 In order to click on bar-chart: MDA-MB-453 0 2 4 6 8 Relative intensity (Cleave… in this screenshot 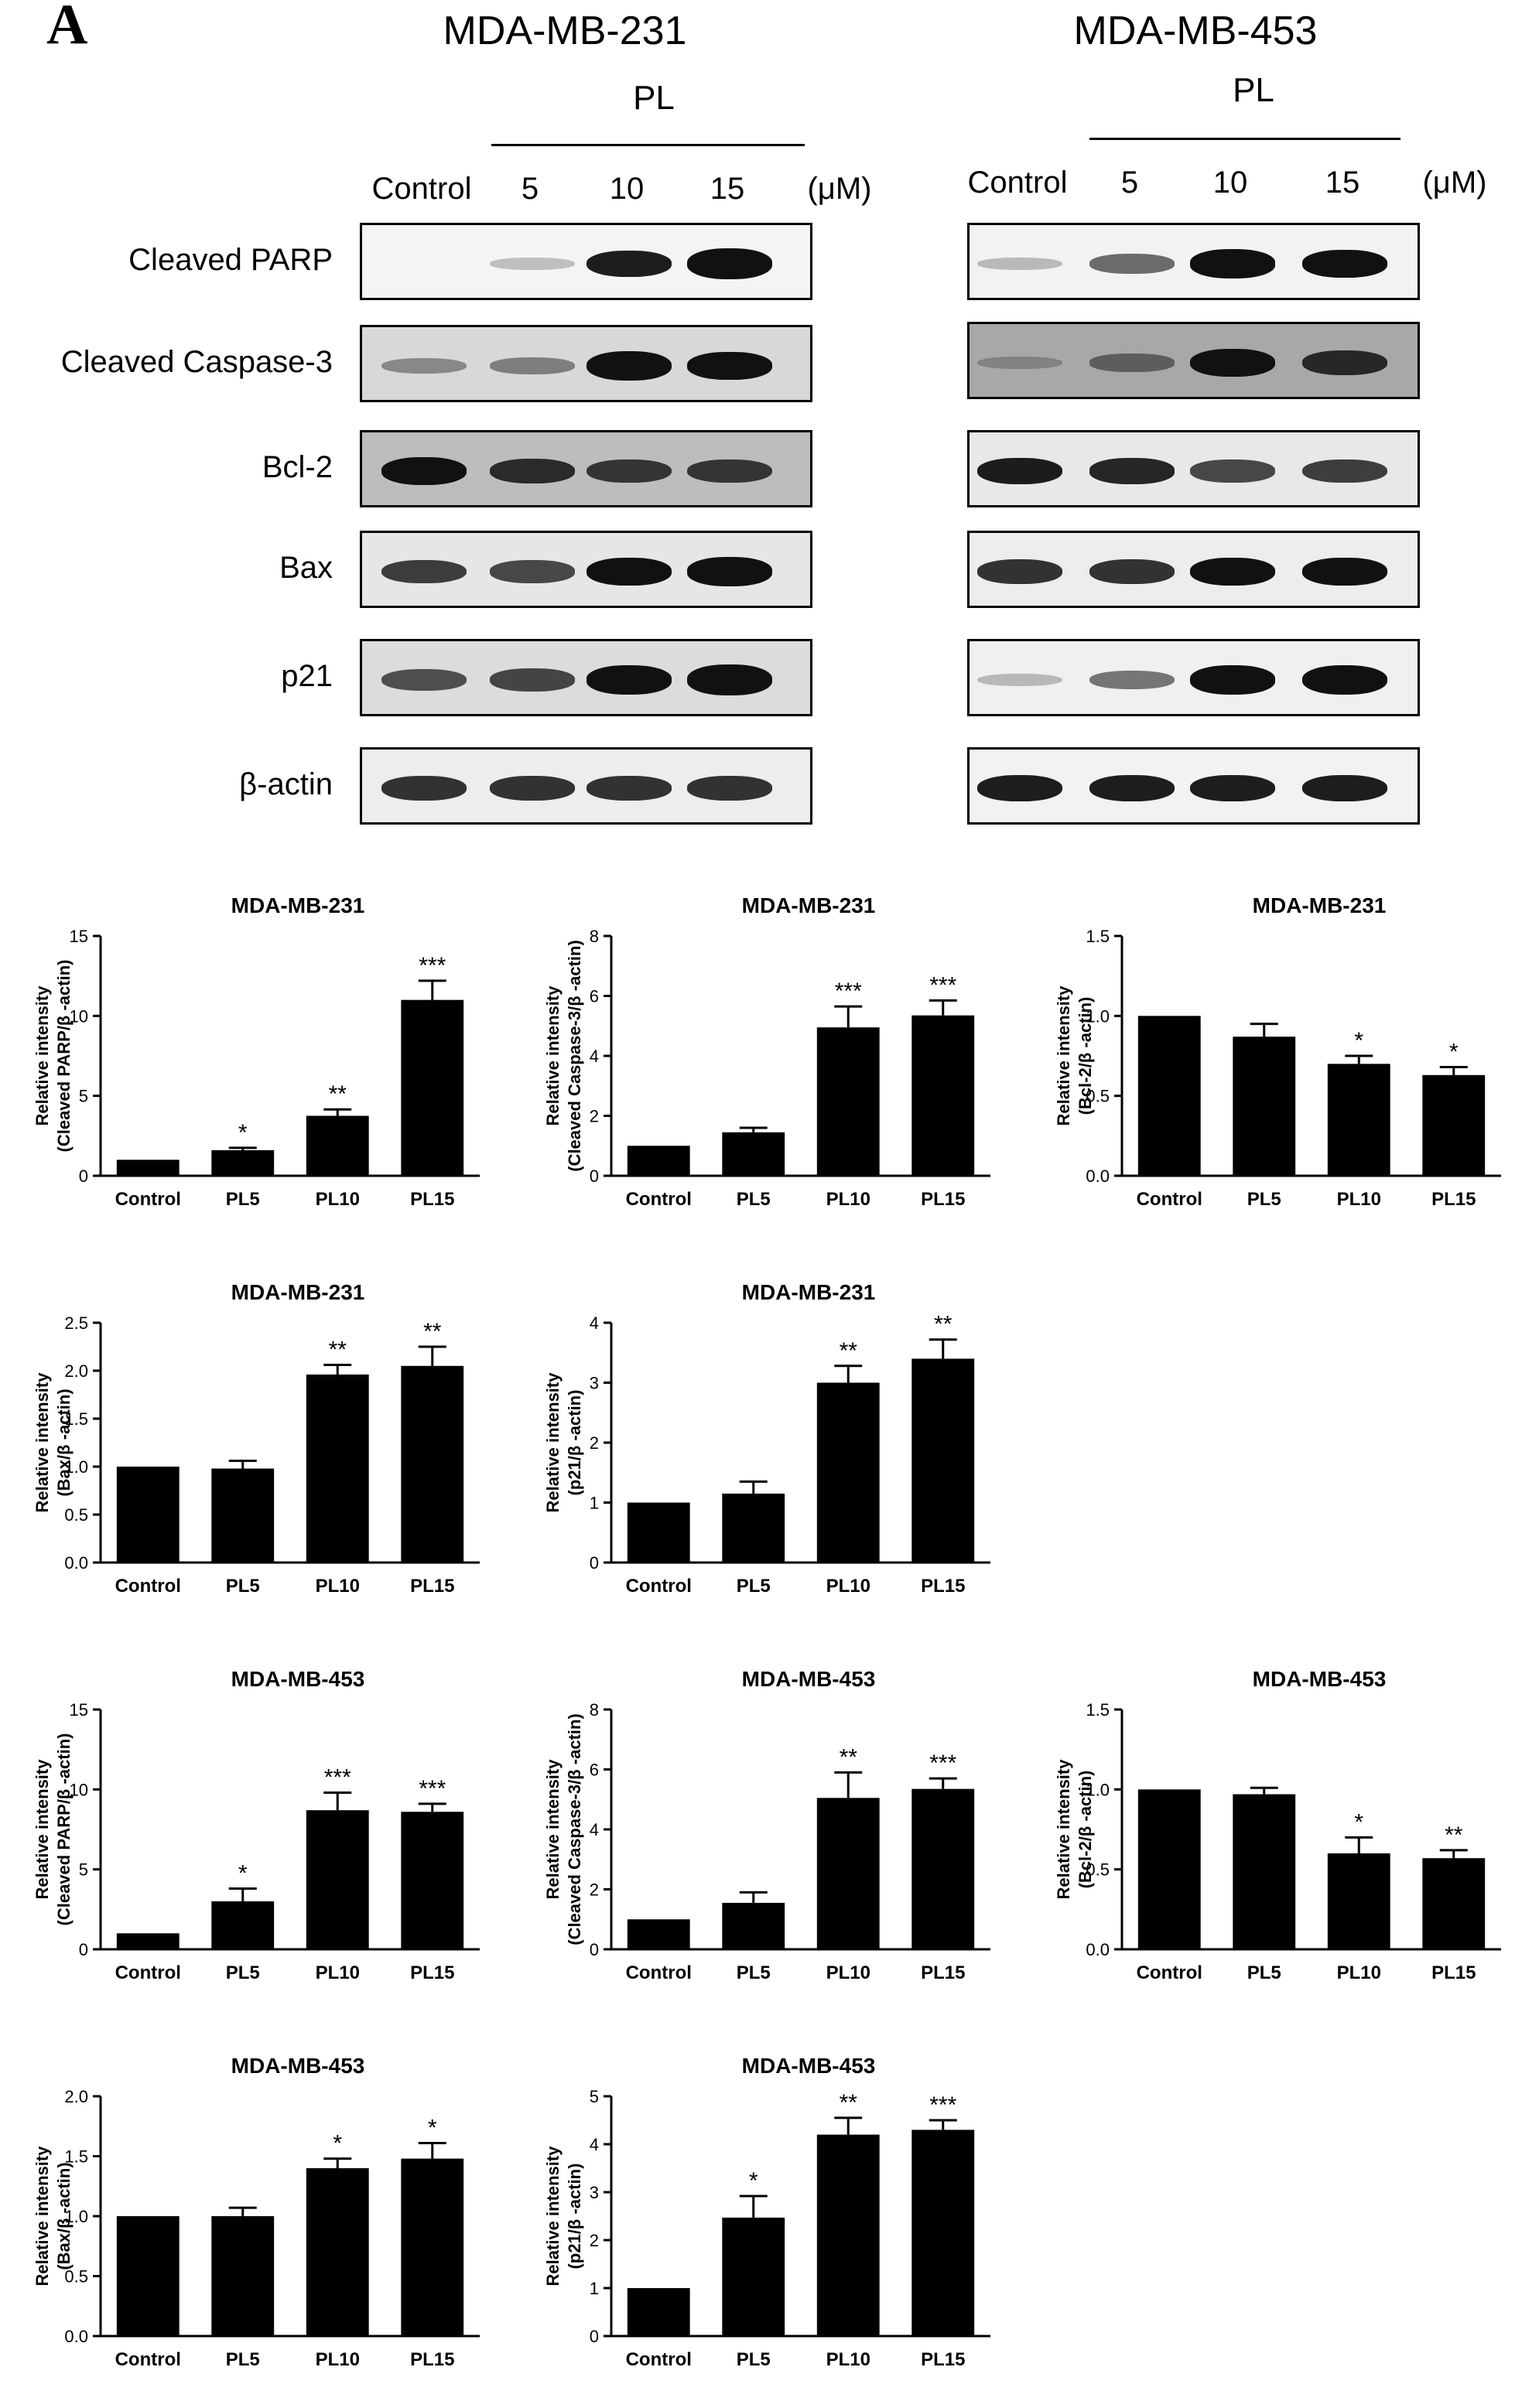, I will do `click(766, 1825)`.